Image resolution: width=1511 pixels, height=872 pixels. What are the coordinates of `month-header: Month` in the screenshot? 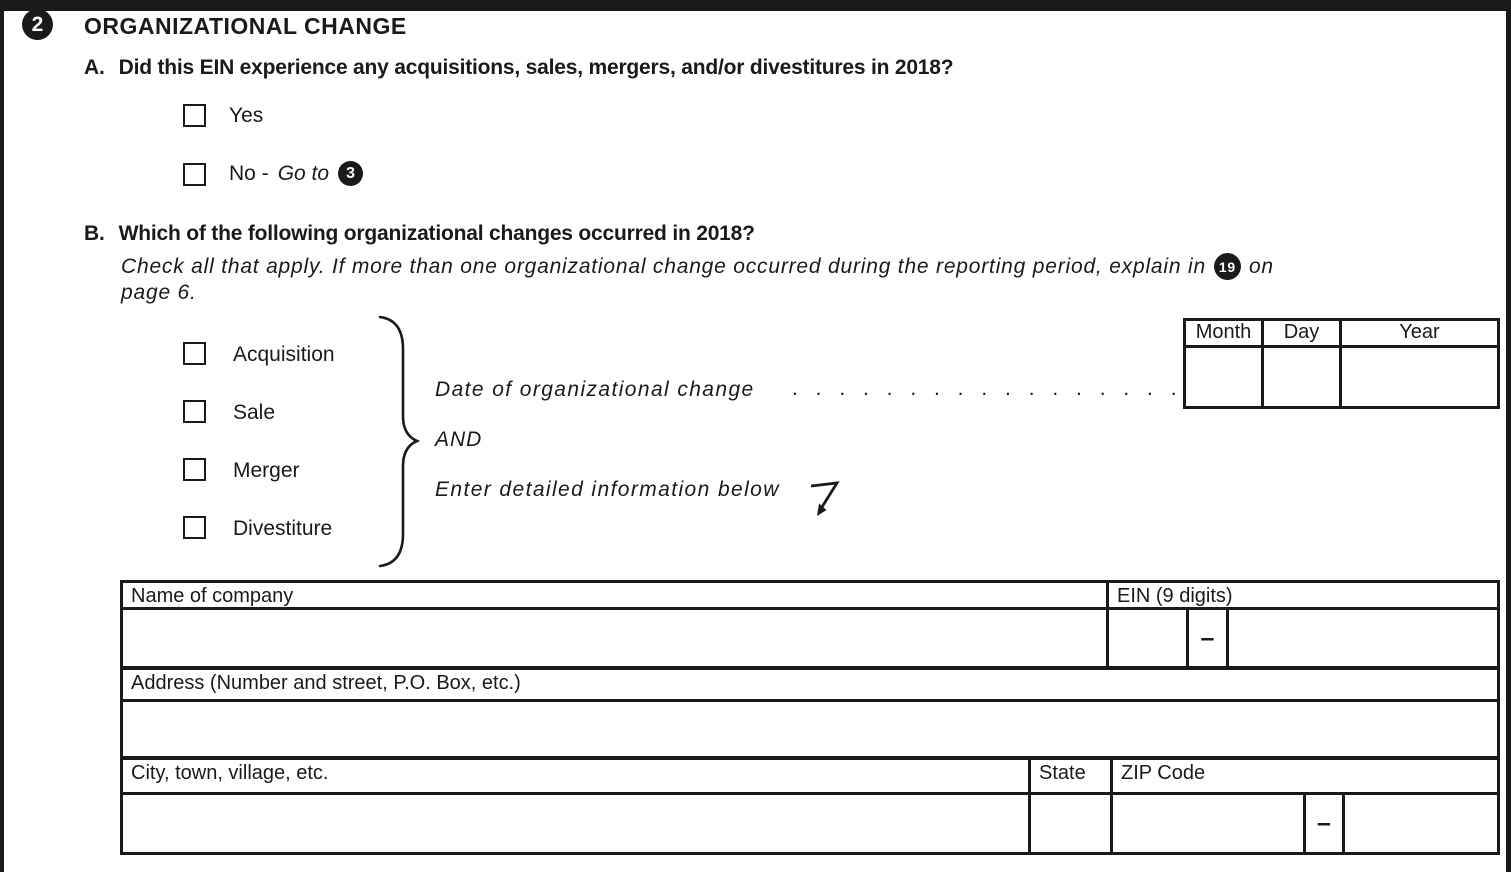 It's located at (1225, 334).